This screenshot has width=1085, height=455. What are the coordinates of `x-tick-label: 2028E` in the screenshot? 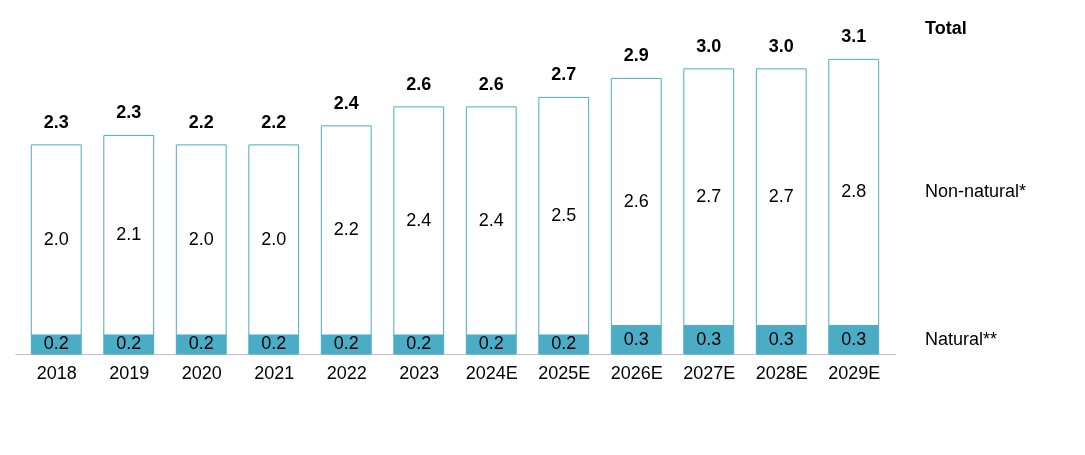 It's located at (781, 372).